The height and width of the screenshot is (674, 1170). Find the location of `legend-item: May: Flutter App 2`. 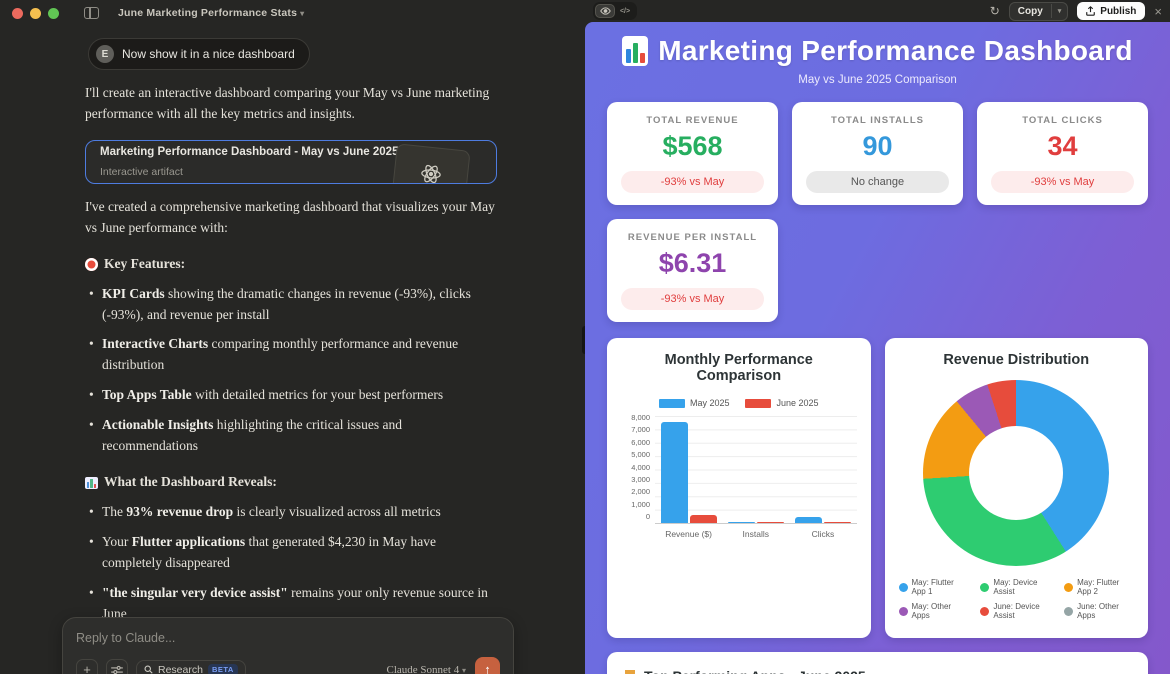

legend-item: May: Flutter App 2 is located at coordinates (1099, 587).